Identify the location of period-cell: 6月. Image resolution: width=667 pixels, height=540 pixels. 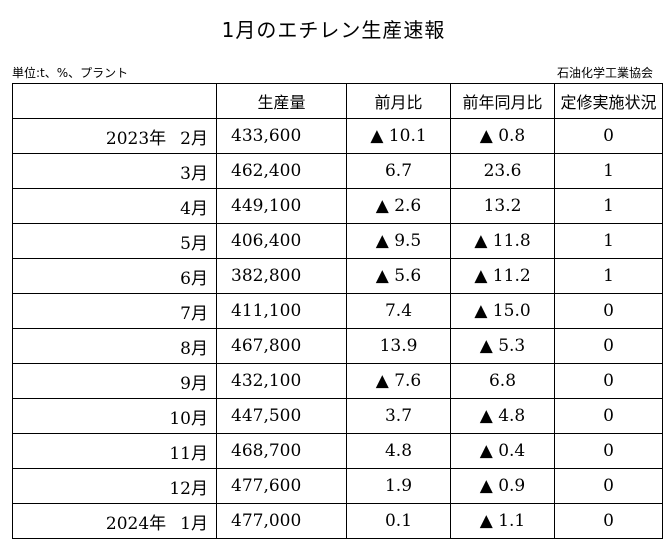
(114, 276).